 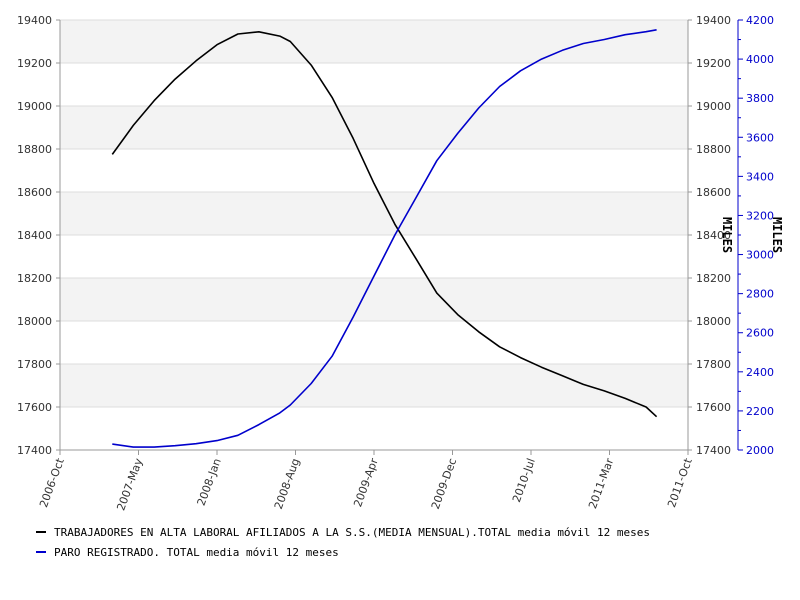 I want to click on x-axis-tick-label: 2011-Oct, so click(x=680, y=482).